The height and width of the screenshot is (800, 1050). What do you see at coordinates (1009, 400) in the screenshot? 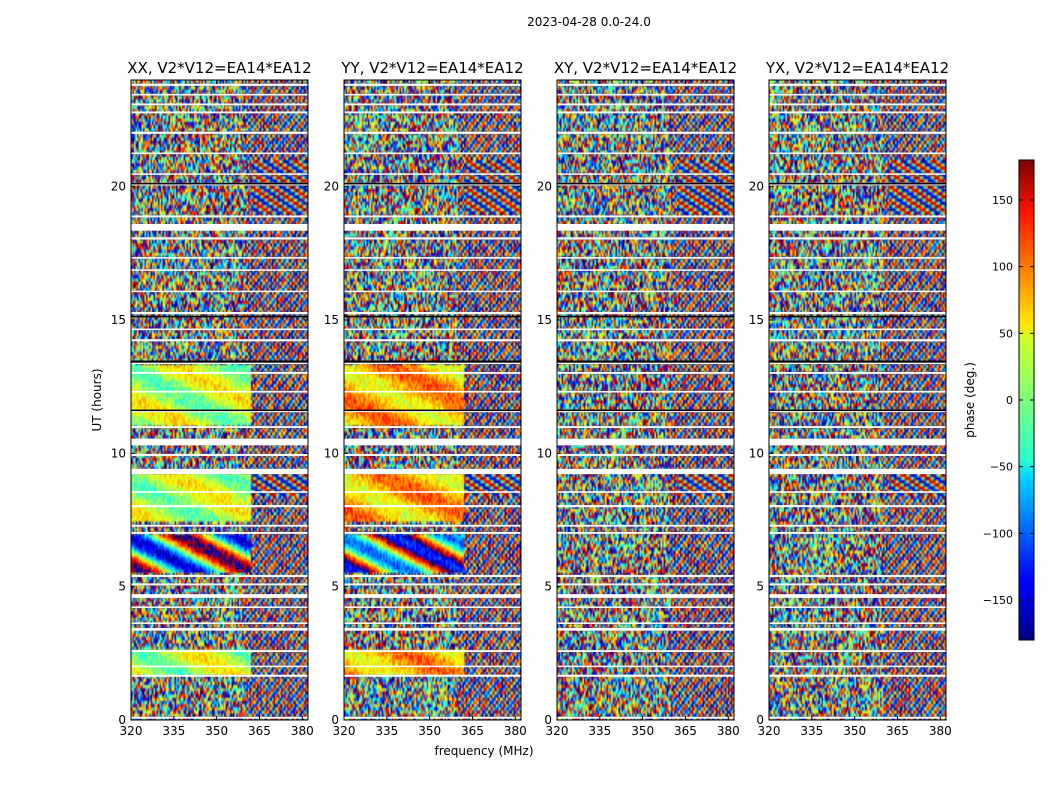
I see `colorbar-tick-label: 0` at bounding box center [1009, 400].